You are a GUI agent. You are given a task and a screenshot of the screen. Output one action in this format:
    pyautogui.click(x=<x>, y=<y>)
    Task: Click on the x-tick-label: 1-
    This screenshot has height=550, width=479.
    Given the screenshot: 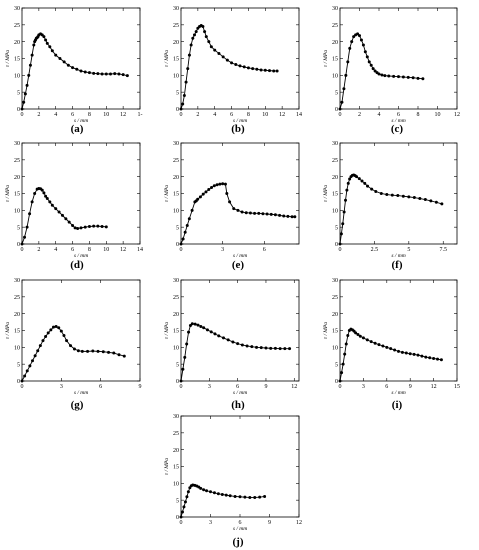 What is the action you would take?
    pyautogui.click(x=140, y=115)
    